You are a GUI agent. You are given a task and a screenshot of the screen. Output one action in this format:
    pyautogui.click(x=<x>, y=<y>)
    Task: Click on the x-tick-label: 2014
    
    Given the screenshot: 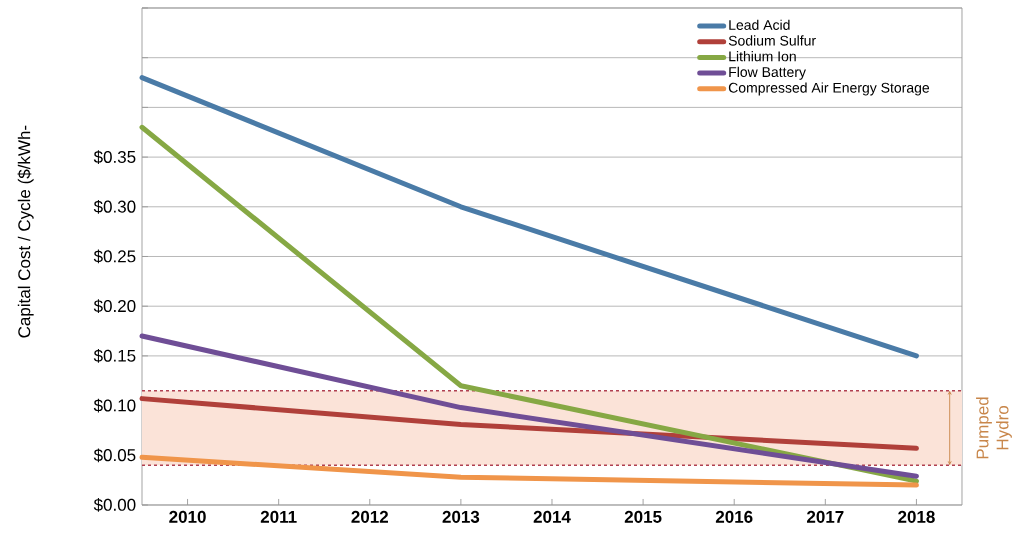 What is the action you would take?
    pyautogui.click(x=552, y=516)
    